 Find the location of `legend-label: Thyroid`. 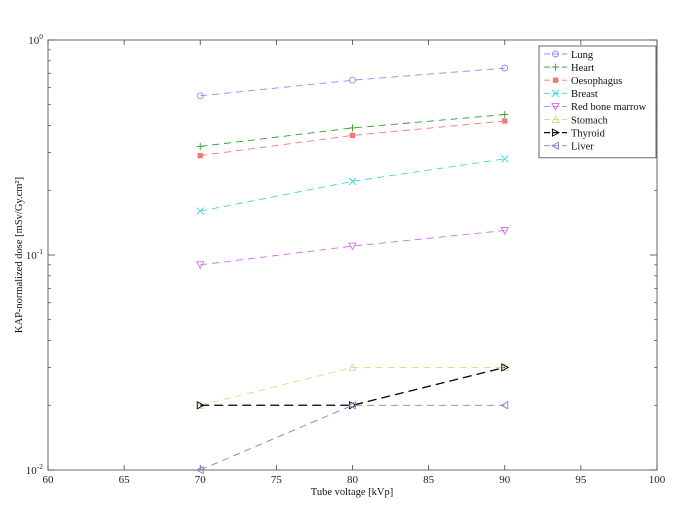

legend-label: Thyroid is located at coordinates (588, 133).